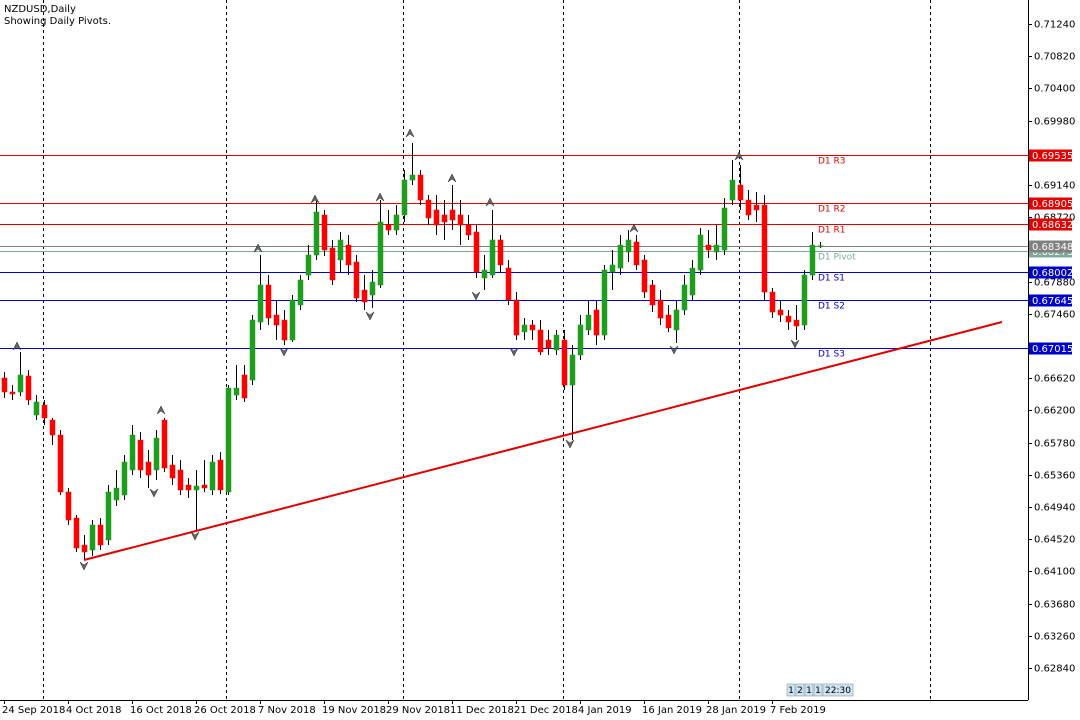 Image resolution: width=1080 pixels, height=720 pixels. I want to click on y-tick-label: 0.67880, so click(1054, 283).